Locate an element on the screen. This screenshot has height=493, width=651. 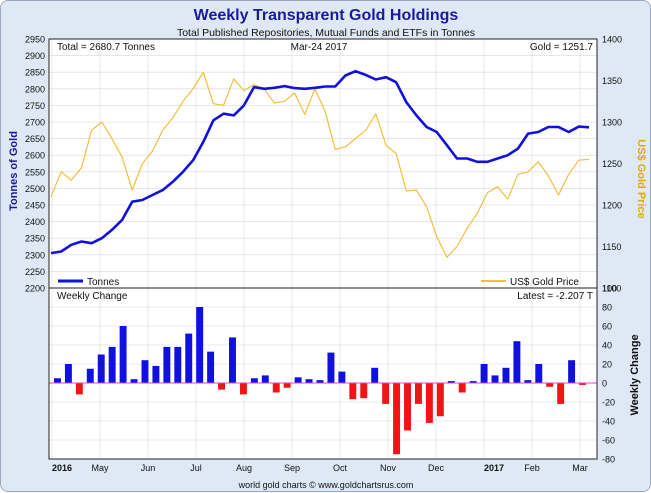
legend-gold-price: US$ Gold Price is located at coordinates (530, 282).